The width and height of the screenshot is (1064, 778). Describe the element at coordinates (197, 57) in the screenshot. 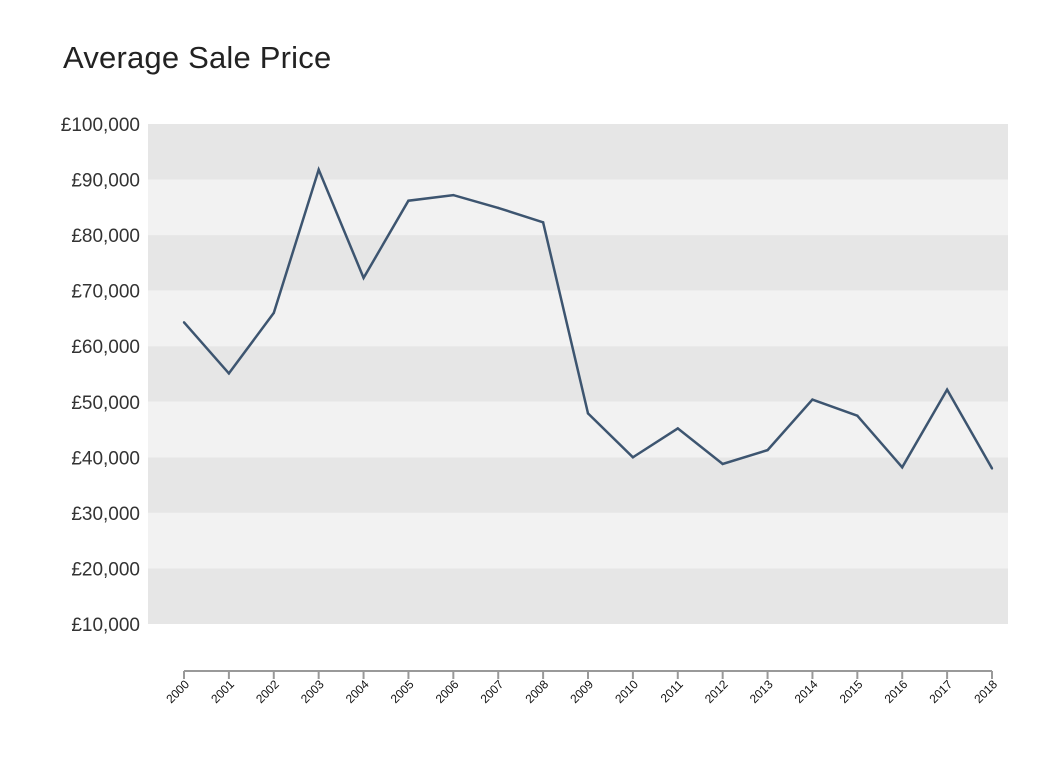

I see `chart-title: Average Sale Price` at that location.